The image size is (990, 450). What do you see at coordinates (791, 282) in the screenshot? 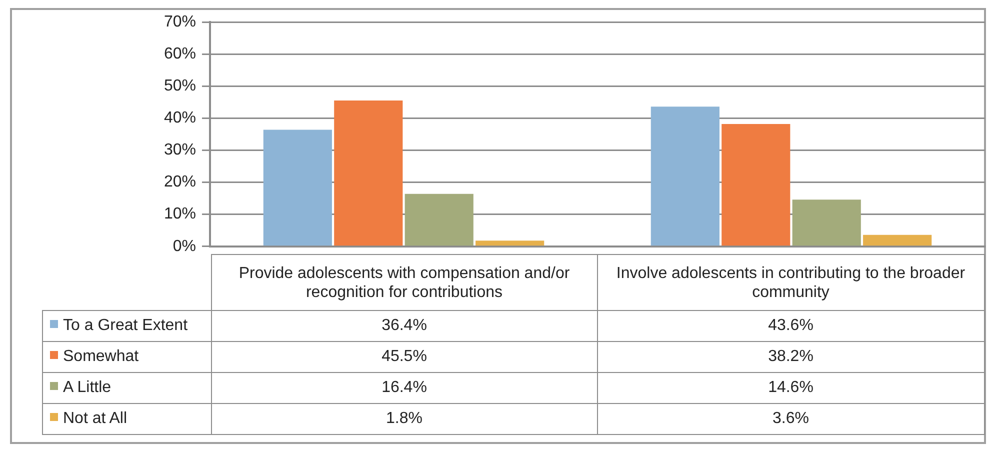
I see `x-tick-label: Involve adolescents in contributing to the broader community` at bounding box center [791, 282].